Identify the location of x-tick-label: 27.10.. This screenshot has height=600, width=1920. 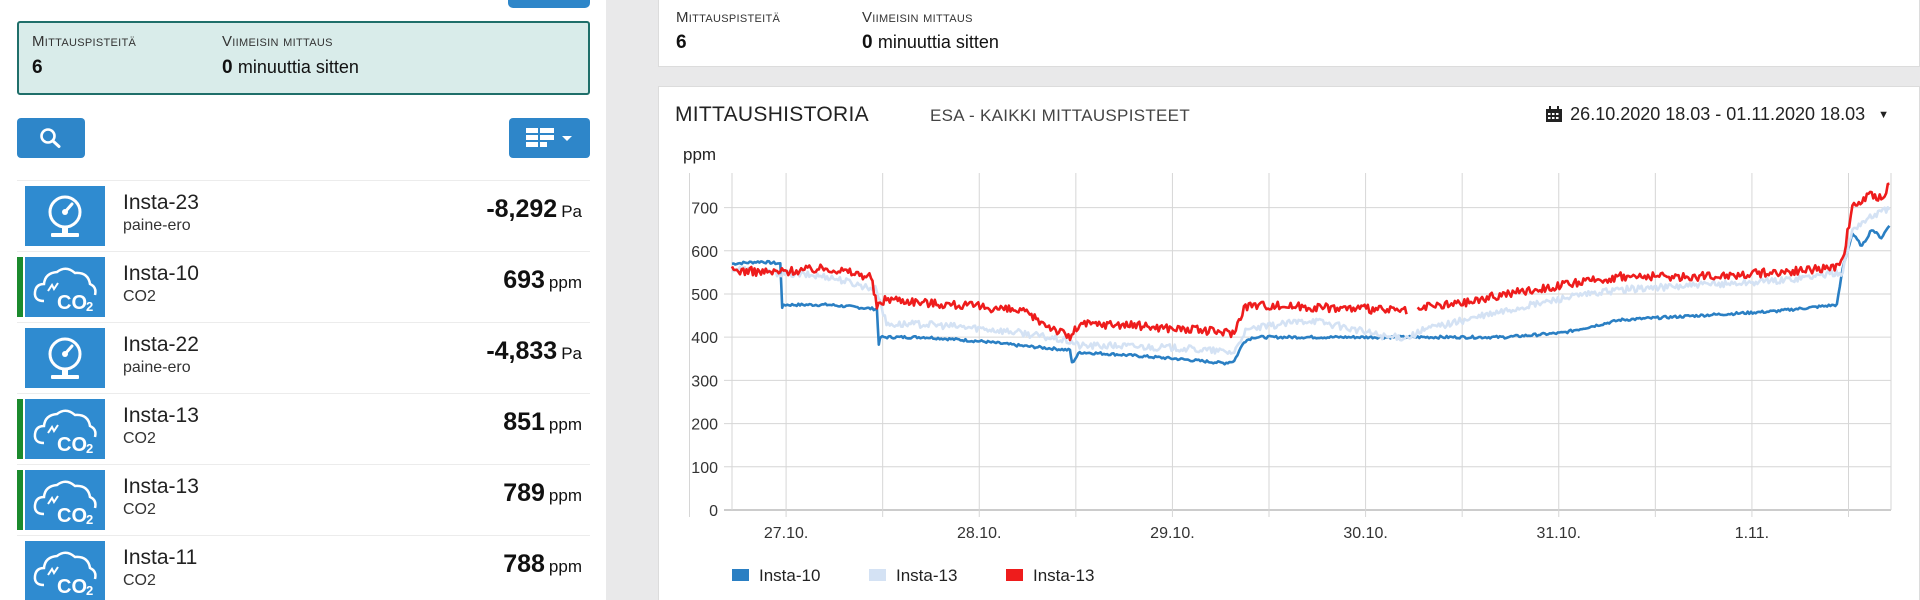
(786, 533).